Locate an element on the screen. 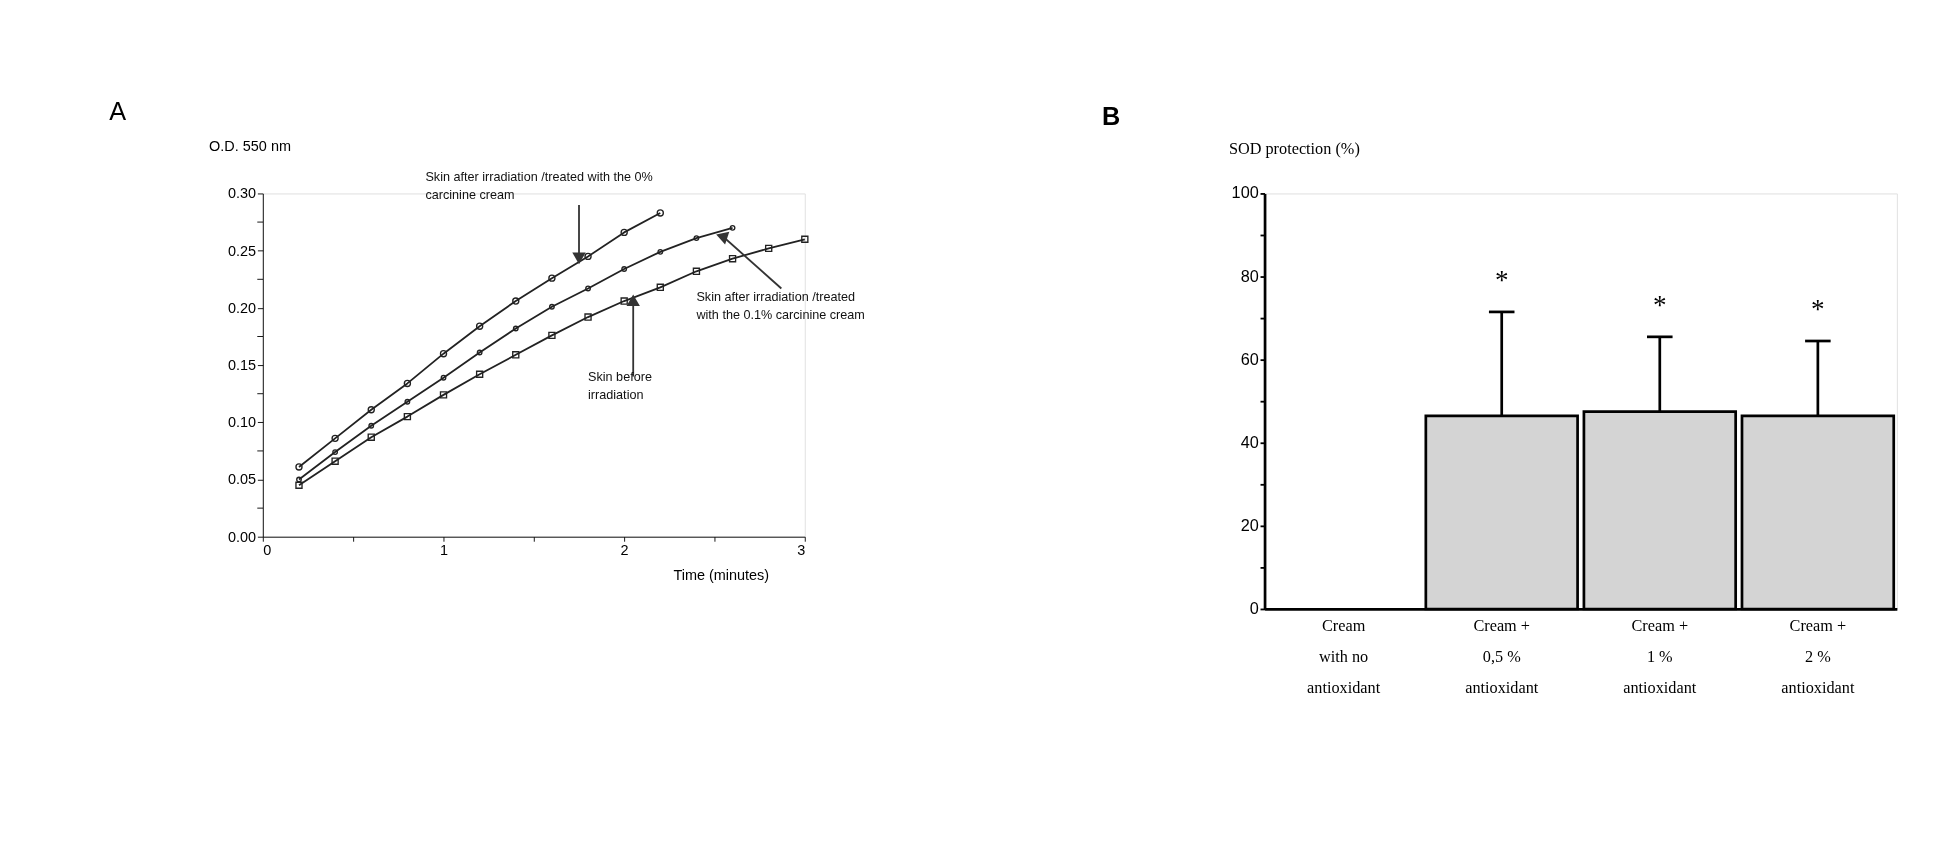  x-tick-label: 3 is located at coordinates (801, 550).